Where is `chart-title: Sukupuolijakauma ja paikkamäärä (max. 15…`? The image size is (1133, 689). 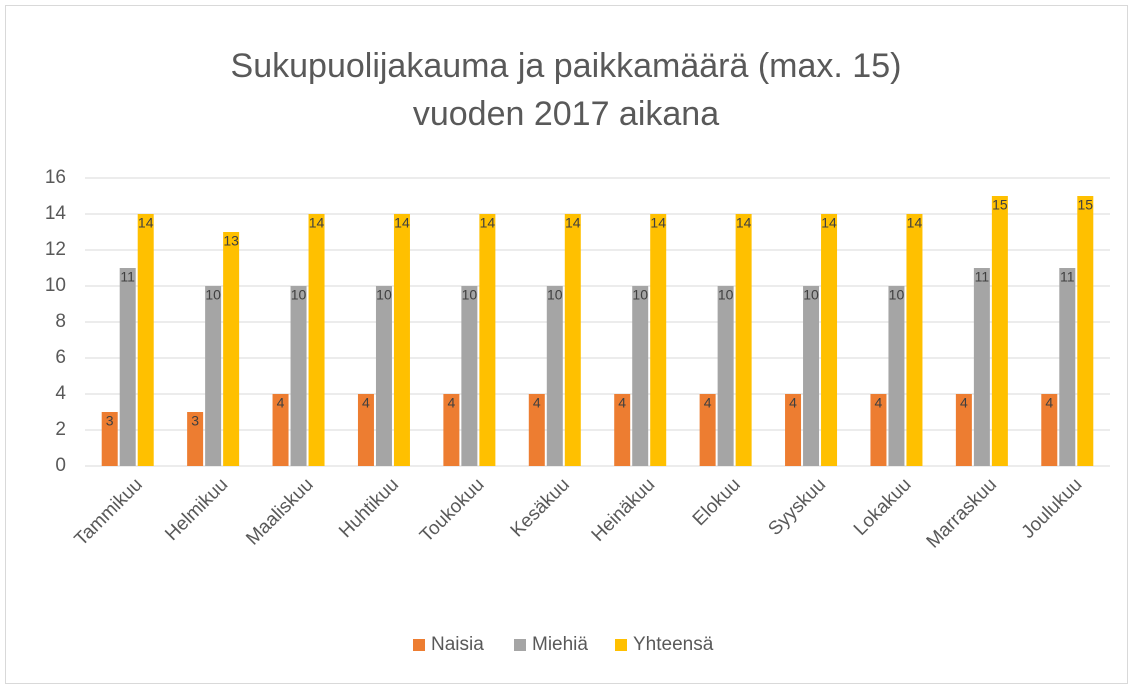
chart-title: Sukupuolijakauma ja paikkamäärä (max. 15… is located at coordinates (566, 66).